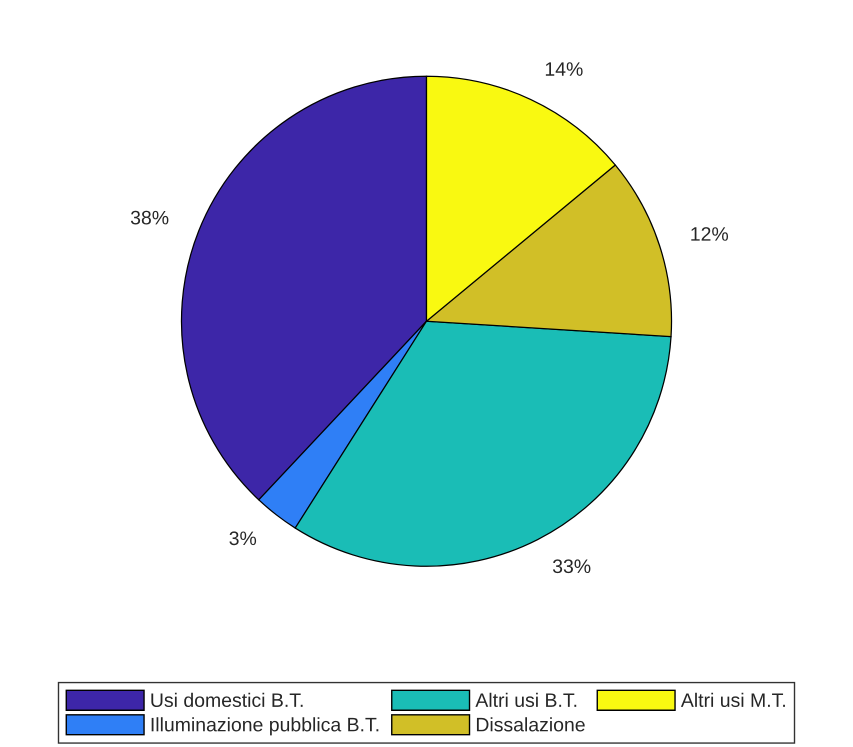 The height and width of the screenshot is (747, 853). What do you see at coordinates (571, 566) in the screenshot?
I see `data-label: 33%` at bounding box center [571, 566].